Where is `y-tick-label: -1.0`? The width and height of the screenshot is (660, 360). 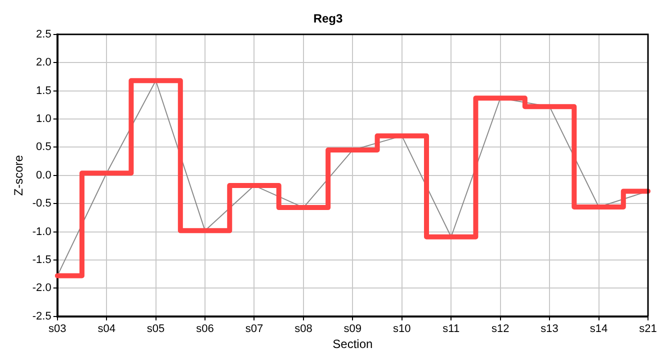
y-tick-label: -1.0 is located at coordinates (42, 232).